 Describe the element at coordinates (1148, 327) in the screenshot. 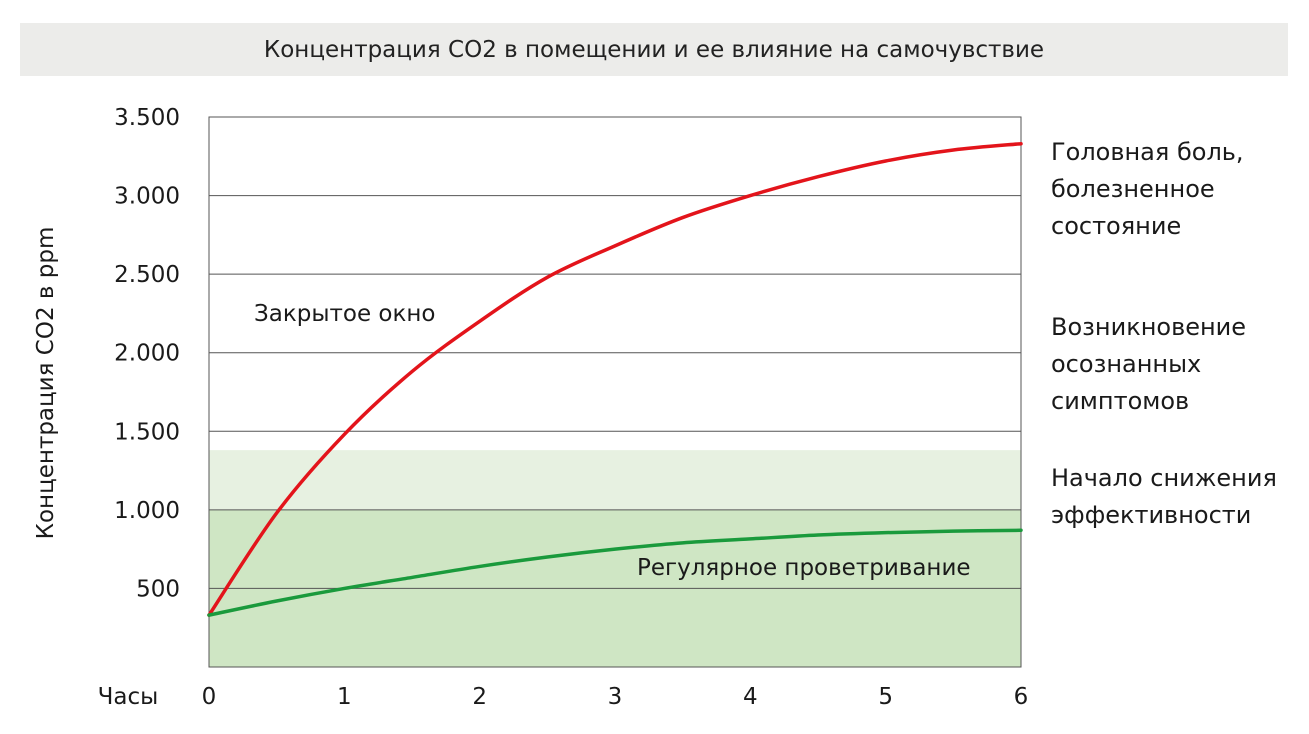

I see `symptom-label: Возникновение` at that location.